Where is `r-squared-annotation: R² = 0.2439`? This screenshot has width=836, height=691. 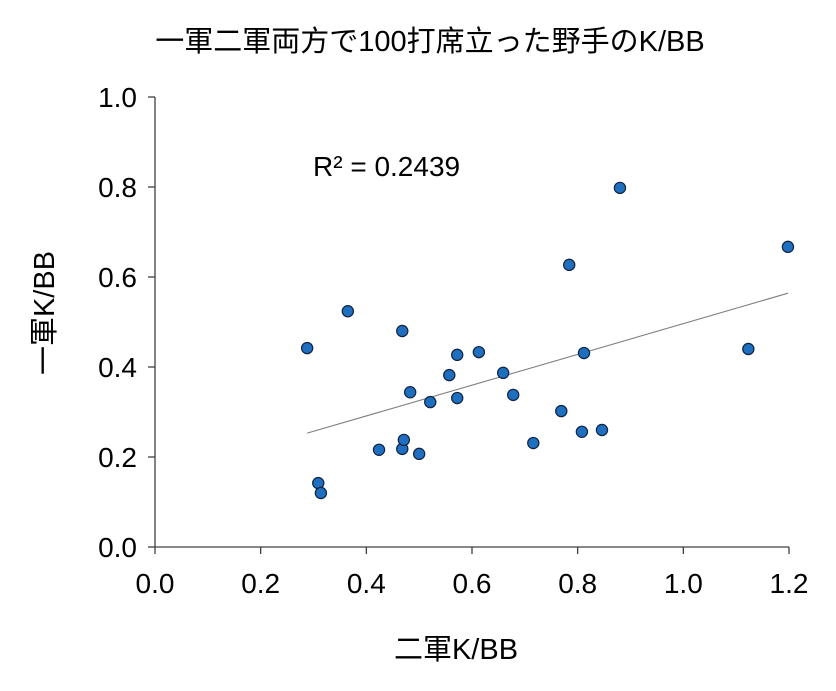 r-squared-annotation: R² = 0.2439 is located at coordinates (386, 166).